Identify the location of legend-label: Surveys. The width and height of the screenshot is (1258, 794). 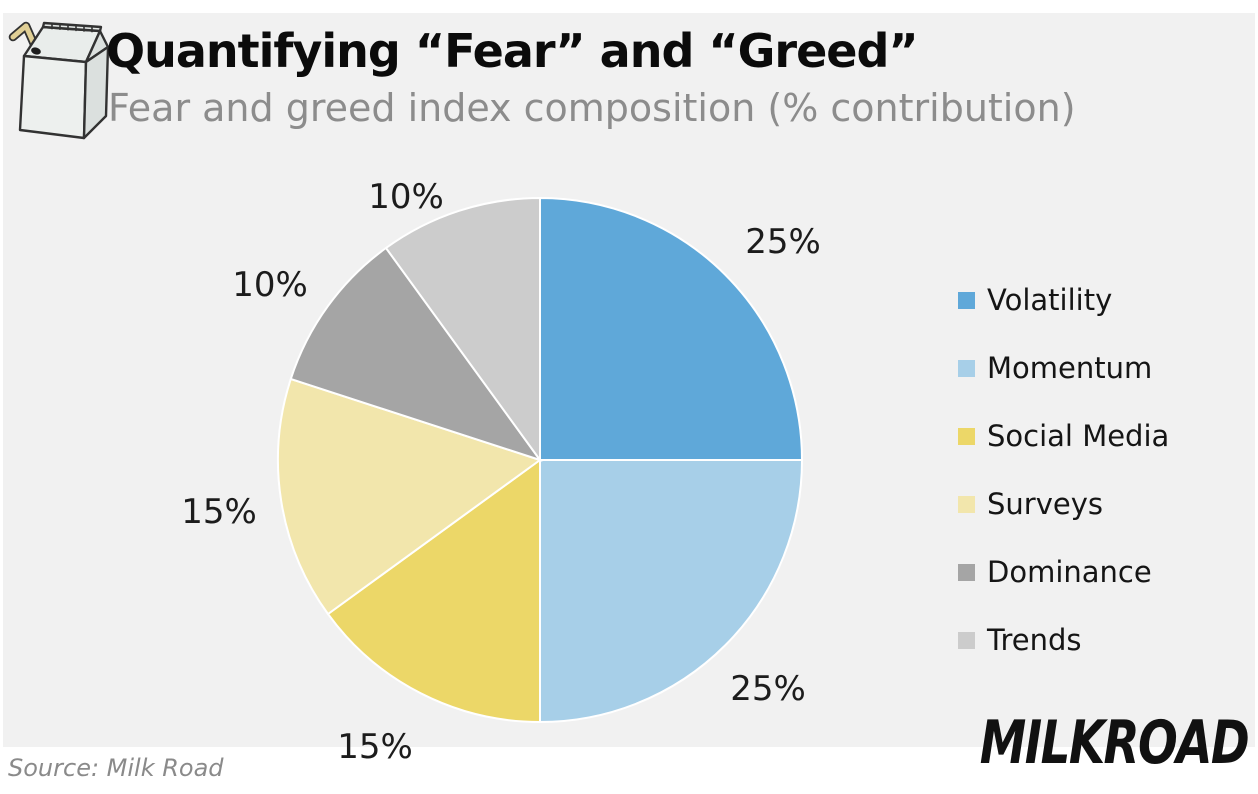
(1045, 504).